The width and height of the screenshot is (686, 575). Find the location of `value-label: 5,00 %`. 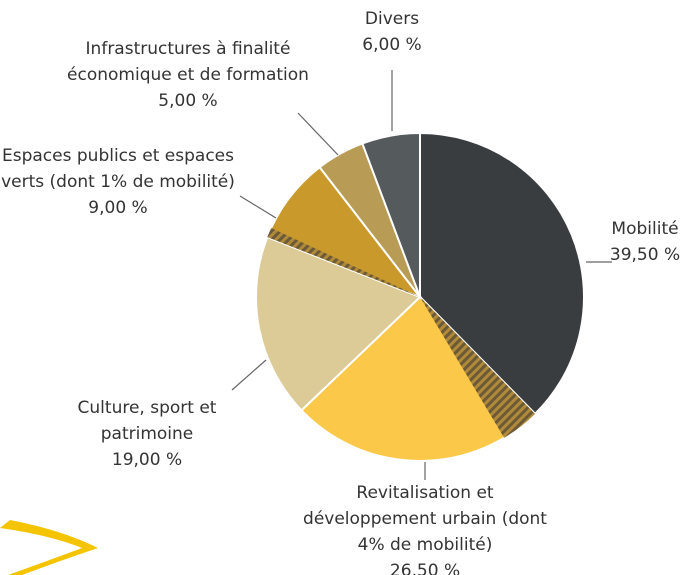

value-label: 5,00 % is located at coordinates (188, 101).